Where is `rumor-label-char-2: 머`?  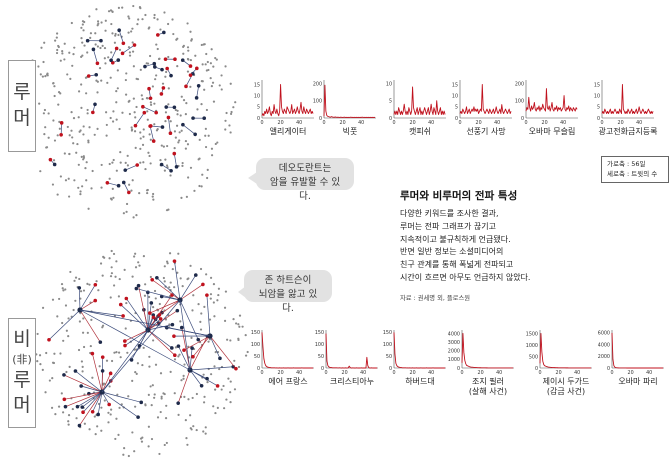 rumor-label-char-2: 머 is located at coordinates (22, 118).